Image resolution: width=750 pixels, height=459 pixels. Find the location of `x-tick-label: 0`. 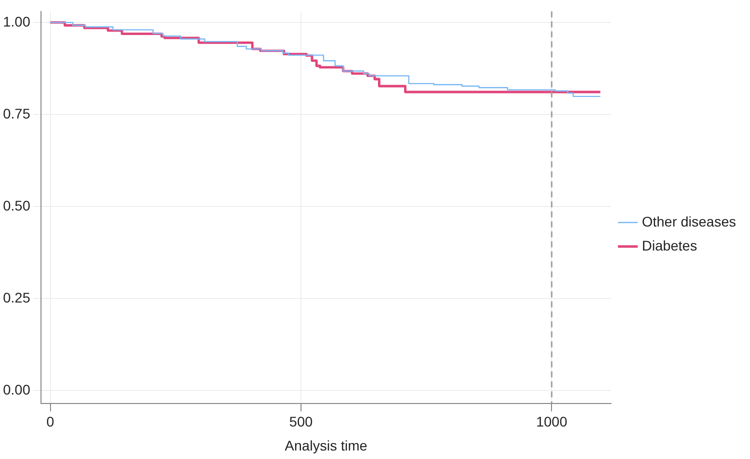

x-tick-label: 0 is located at coordinates (50, 422).